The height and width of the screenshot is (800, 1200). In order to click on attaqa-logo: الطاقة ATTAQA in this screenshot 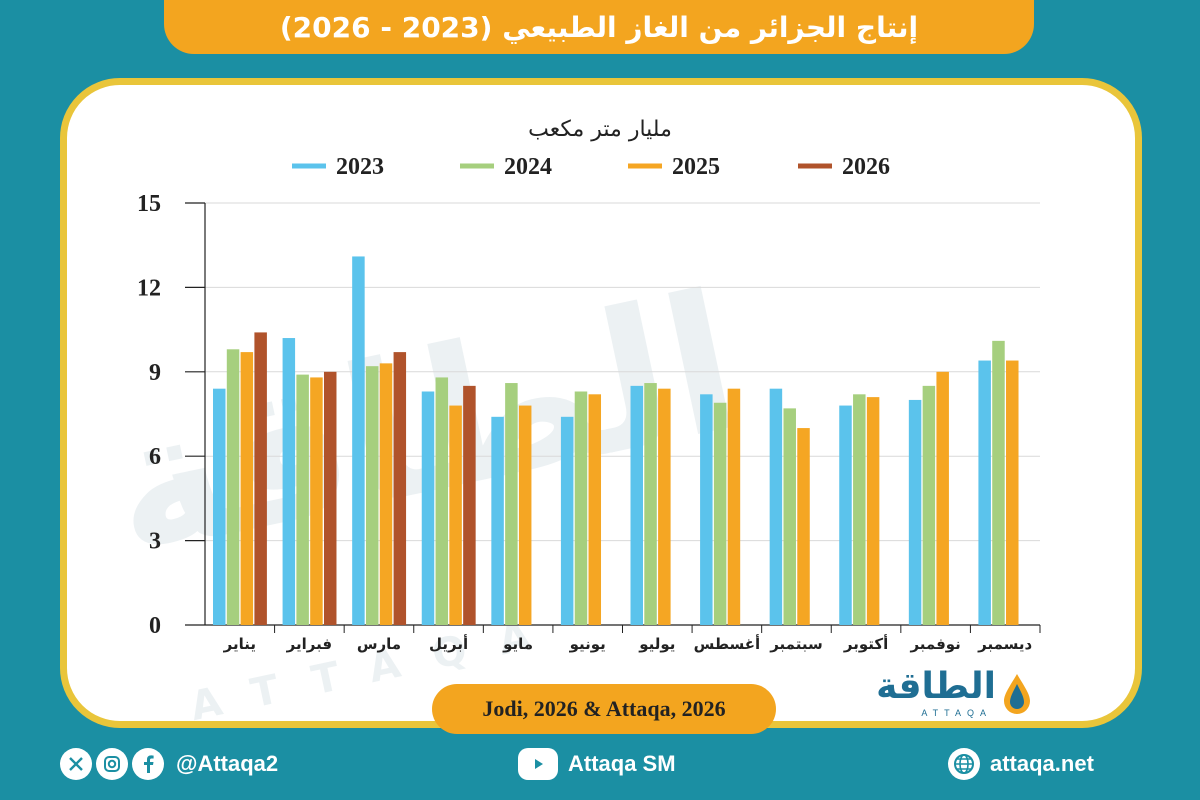, I will do `click(936, 695)`.